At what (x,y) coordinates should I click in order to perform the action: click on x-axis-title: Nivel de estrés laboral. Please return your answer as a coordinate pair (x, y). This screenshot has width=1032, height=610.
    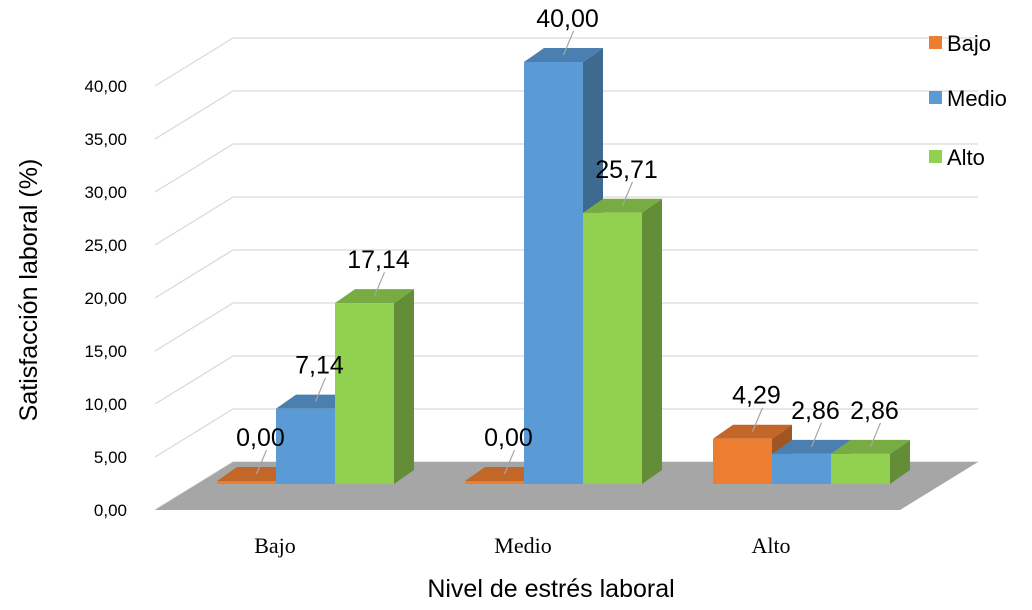
    Looking at the image, I should click on (550, 589).